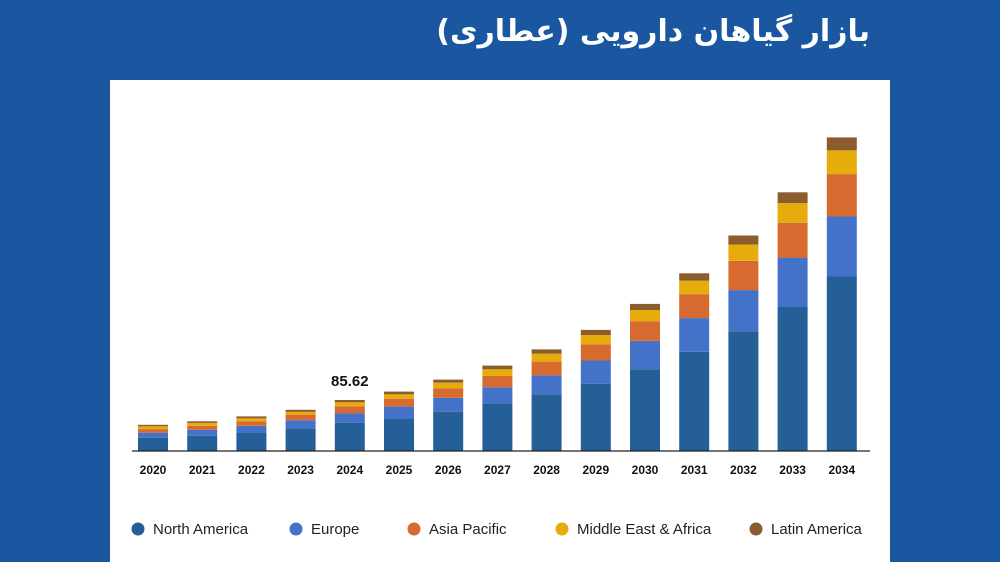  I want to click on bar-segment-2031-asia-pacific, so click(694, 306).